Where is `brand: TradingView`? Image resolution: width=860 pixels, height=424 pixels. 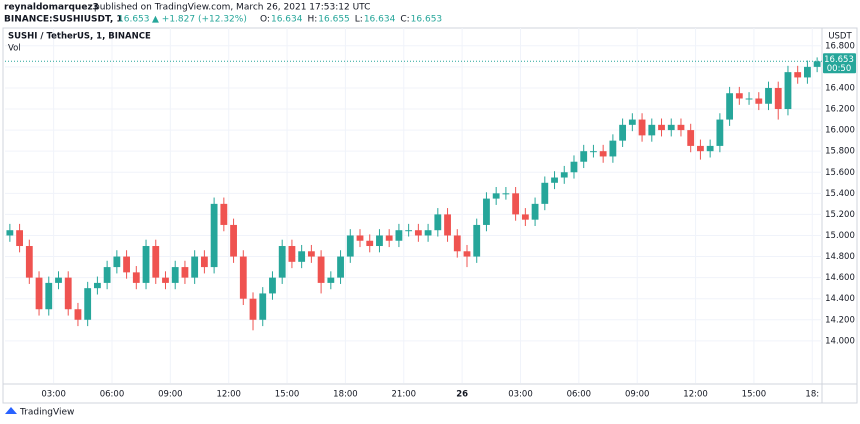 brand: TradingView is located at coordinates (46, 413).